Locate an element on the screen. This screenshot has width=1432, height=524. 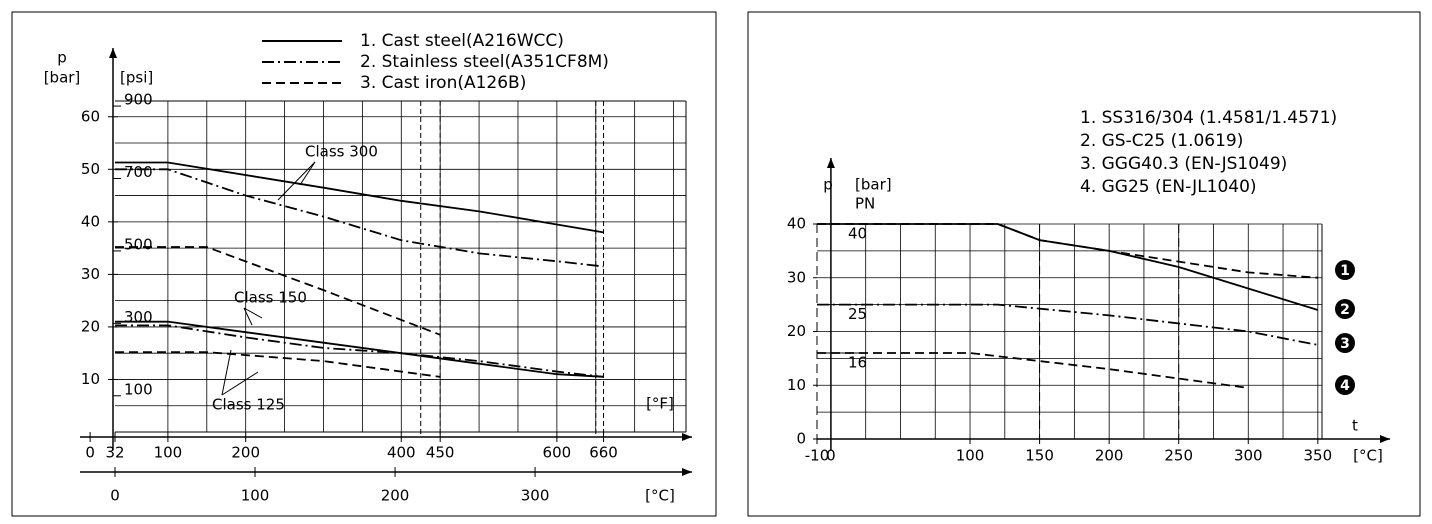
y-tick-label: 60 is located at coordinates (90, 116).